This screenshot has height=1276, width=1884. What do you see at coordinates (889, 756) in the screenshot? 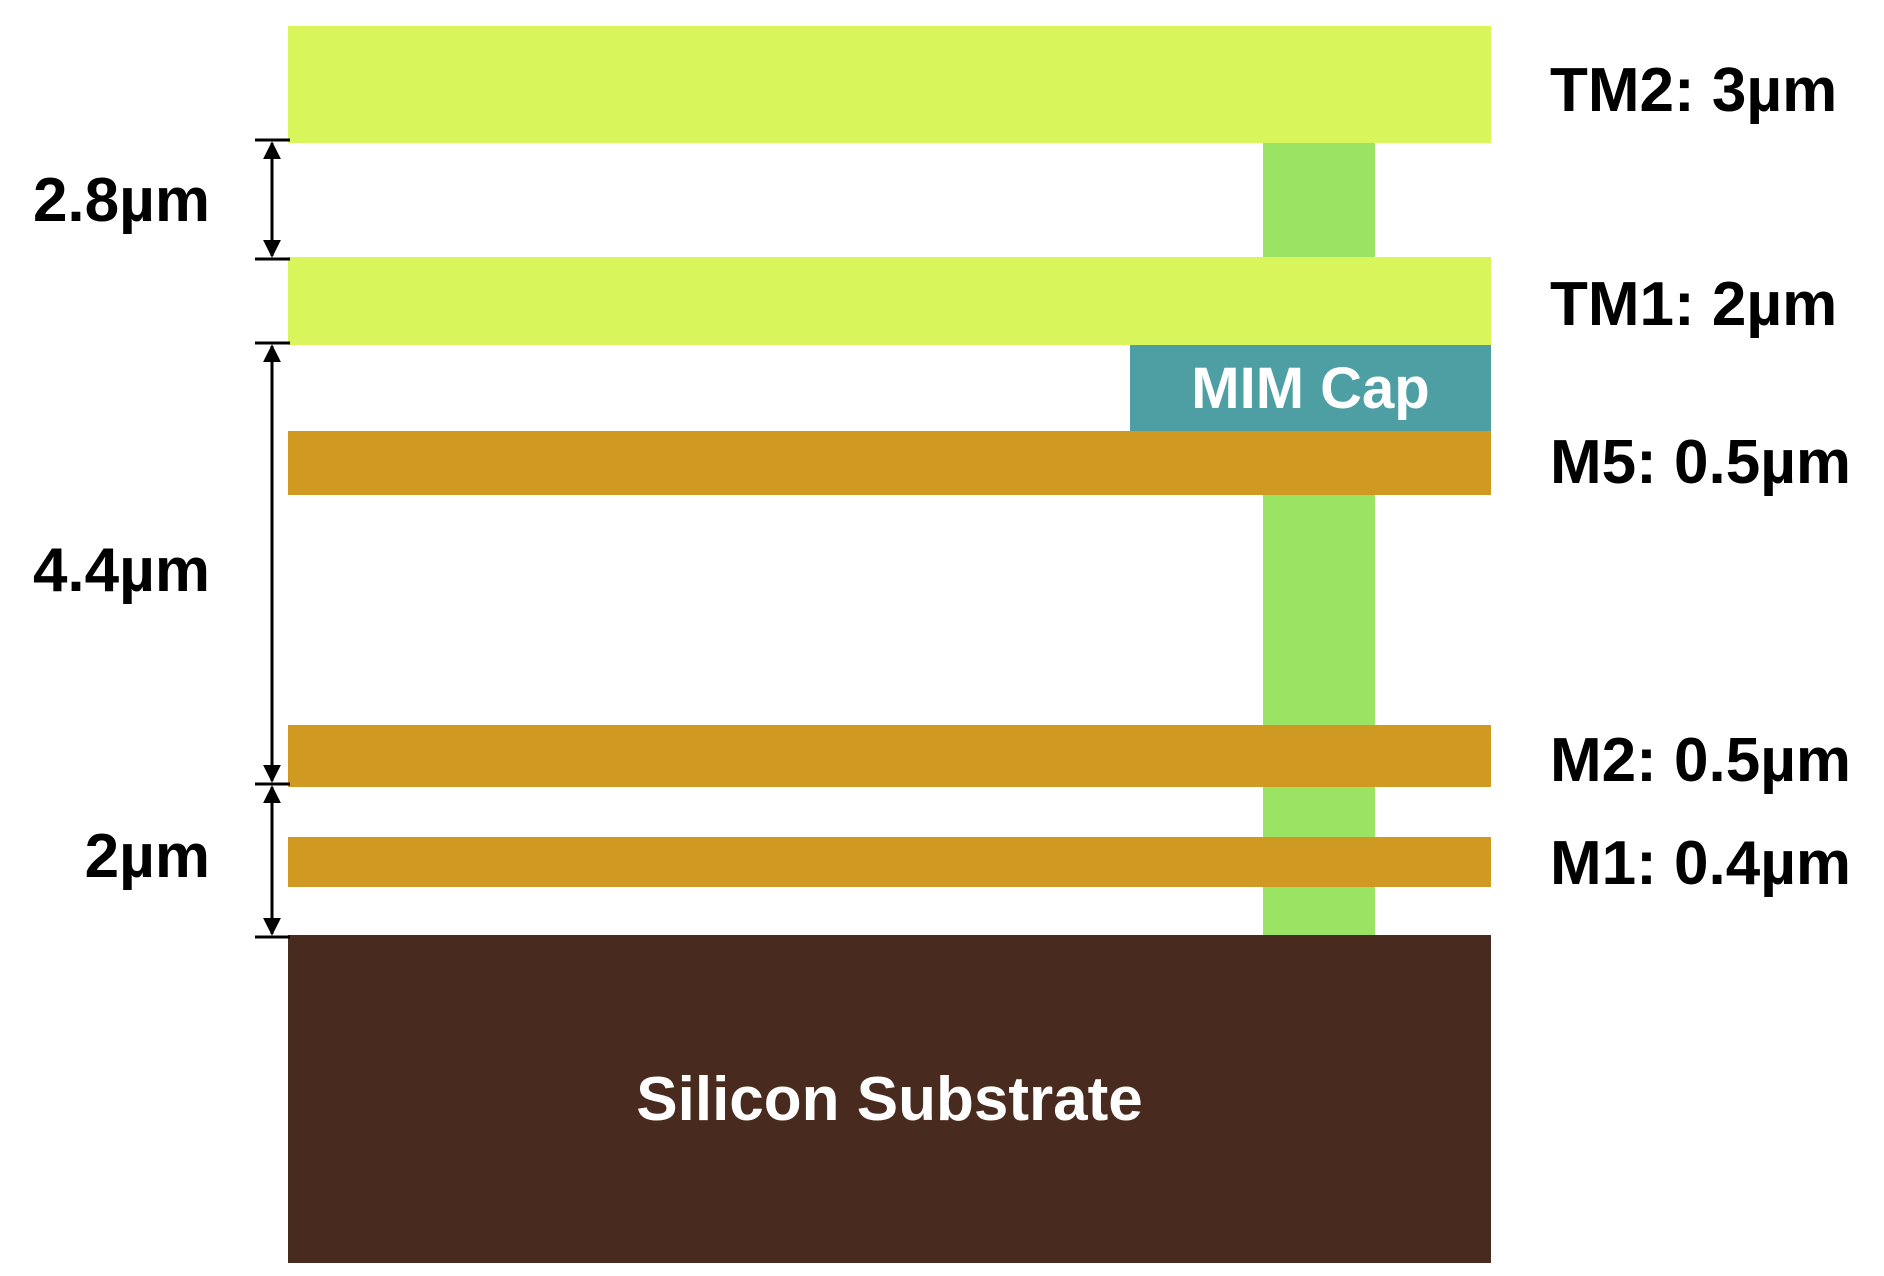
I see `m2-layer` at bounding box center [889, 756].